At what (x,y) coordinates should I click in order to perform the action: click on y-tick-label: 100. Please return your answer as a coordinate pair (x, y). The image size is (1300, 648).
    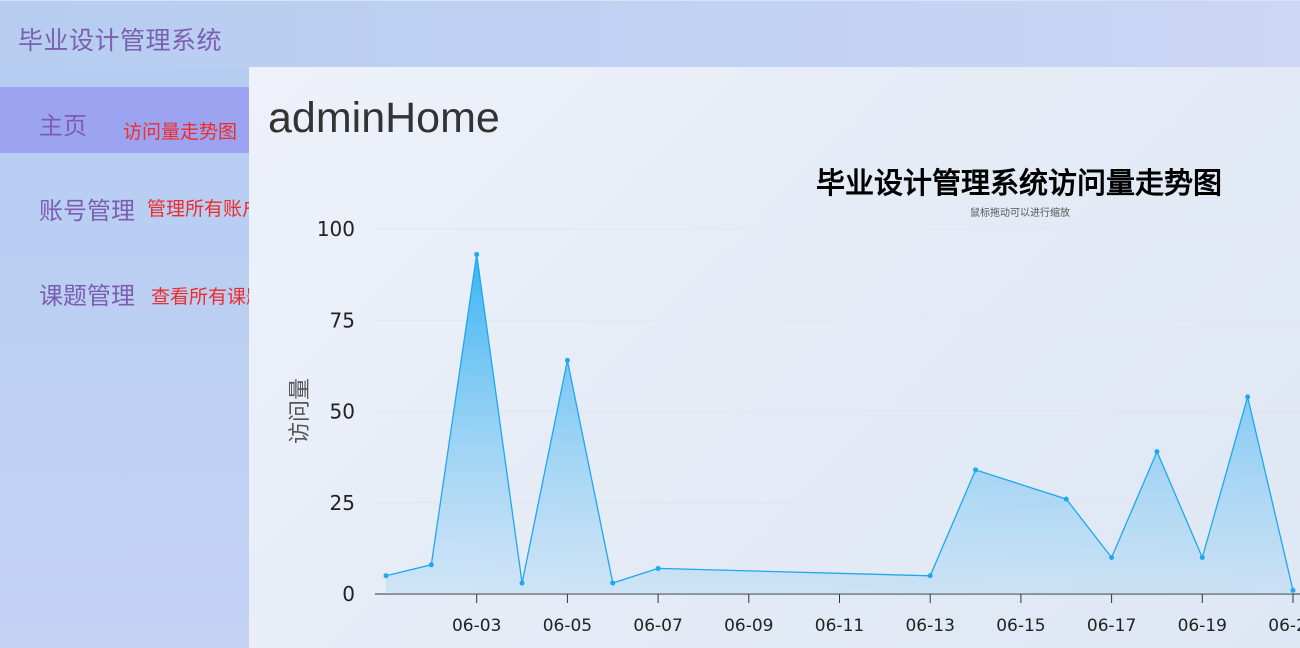
    Looking at the image, I should click on (336, 229).